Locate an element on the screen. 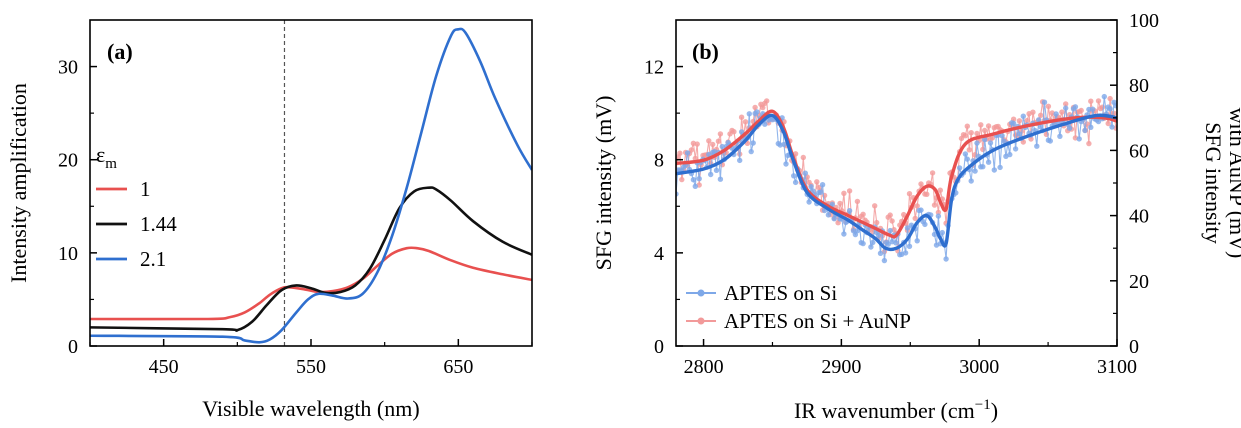 The height and width of the screenshot is (428, 1241). panel-a-y-tick-label-1: 10 is located at coordinates (68, 254).